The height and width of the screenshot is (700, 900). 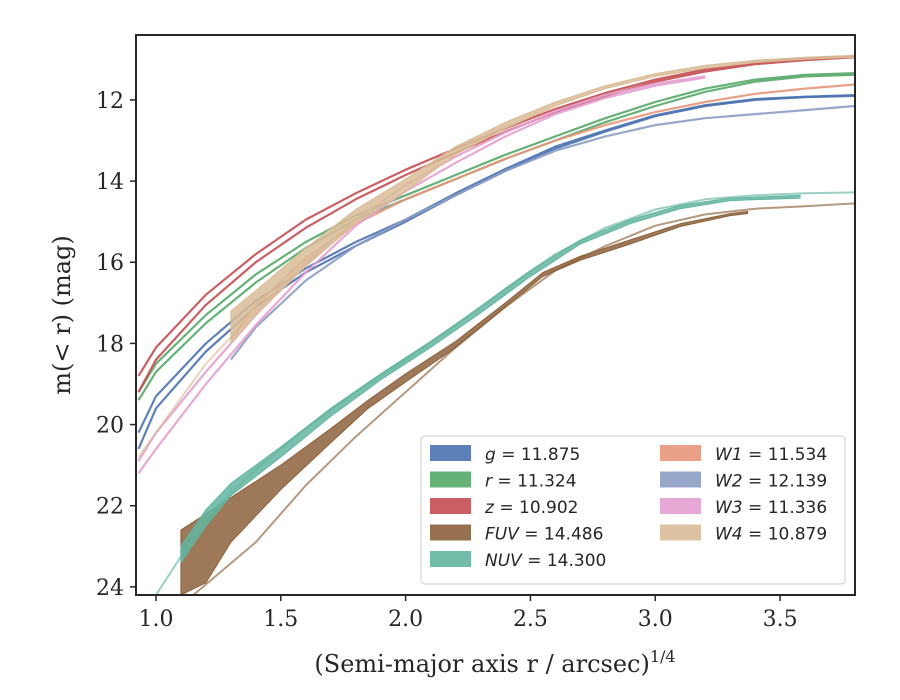 I want to click on legend-label-w1: W1 = 11.534, so click(x=771, y=455).